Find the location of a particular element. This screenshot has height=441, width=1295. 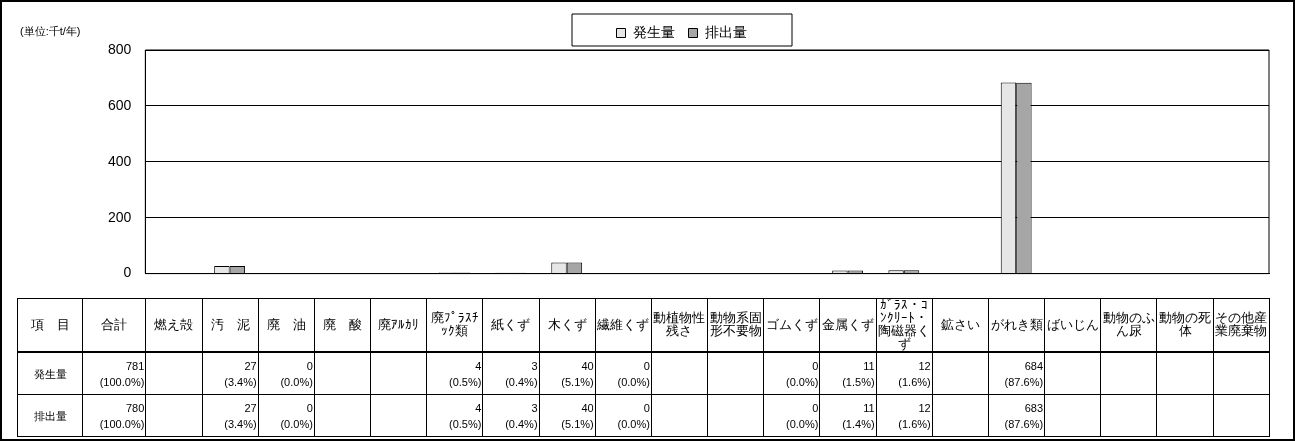

legend-label: 排出量 is located at coordinates (725, 31).